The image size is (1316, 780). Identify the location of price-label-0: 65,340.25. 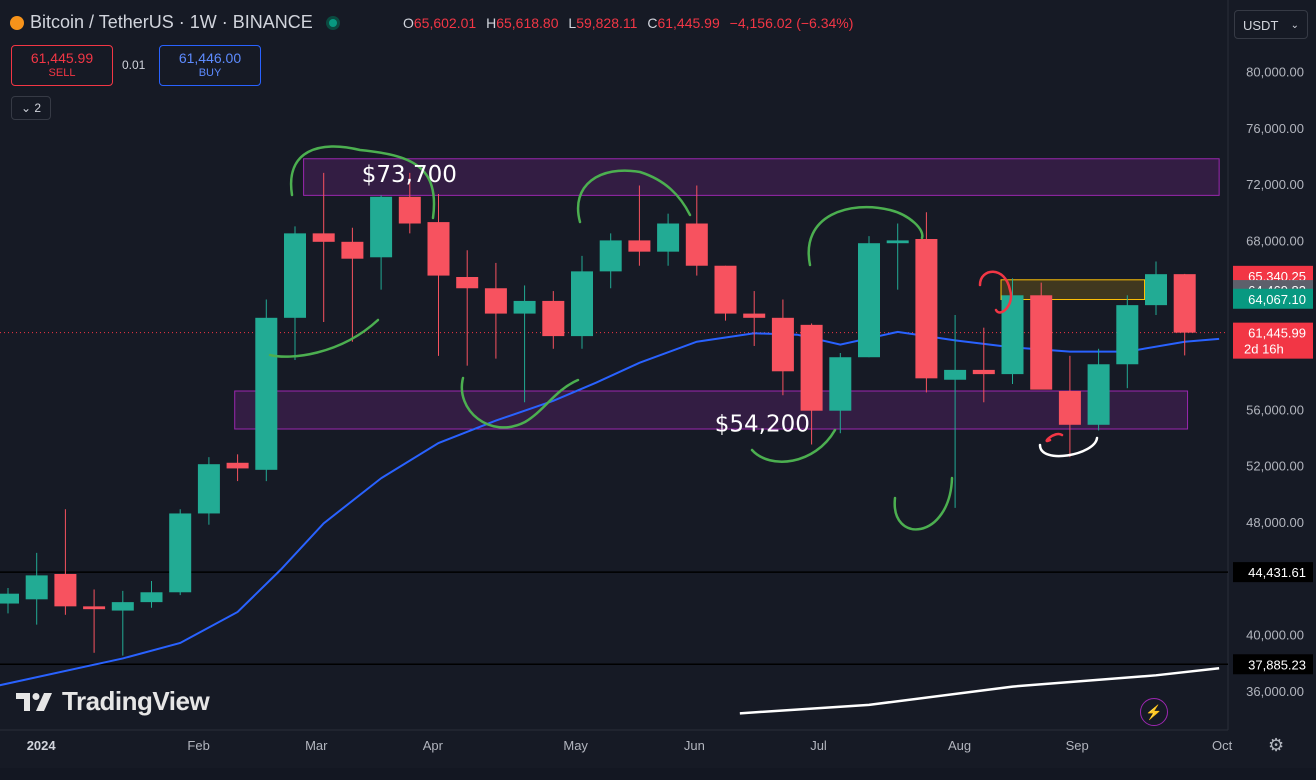
(1277, 276).